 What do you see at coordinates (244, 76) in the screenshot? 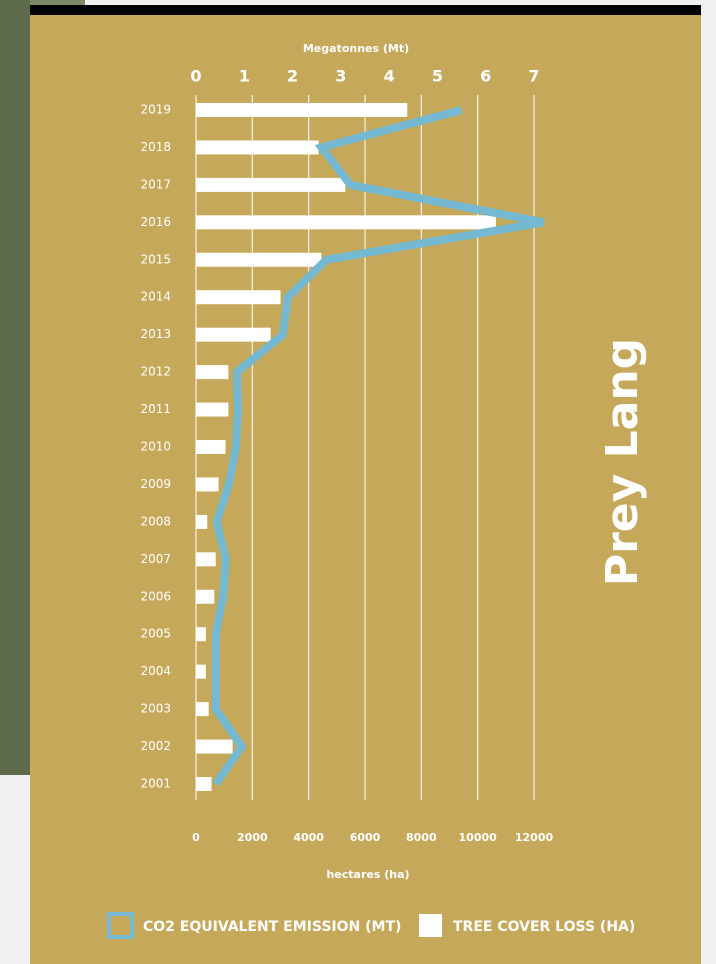
I see `x2-tick-label: 1` at bounding box center [244, 76].